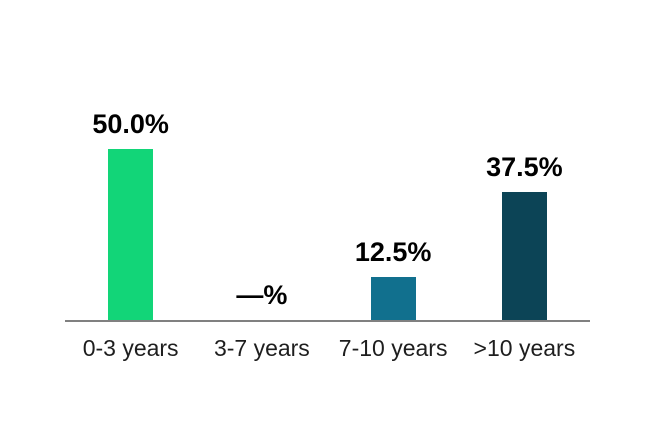 This screenshot has height=426, width=654. Describe the element at coordinates (524, 348) in the screenshot. I see `category-label: >10 years` at that location.